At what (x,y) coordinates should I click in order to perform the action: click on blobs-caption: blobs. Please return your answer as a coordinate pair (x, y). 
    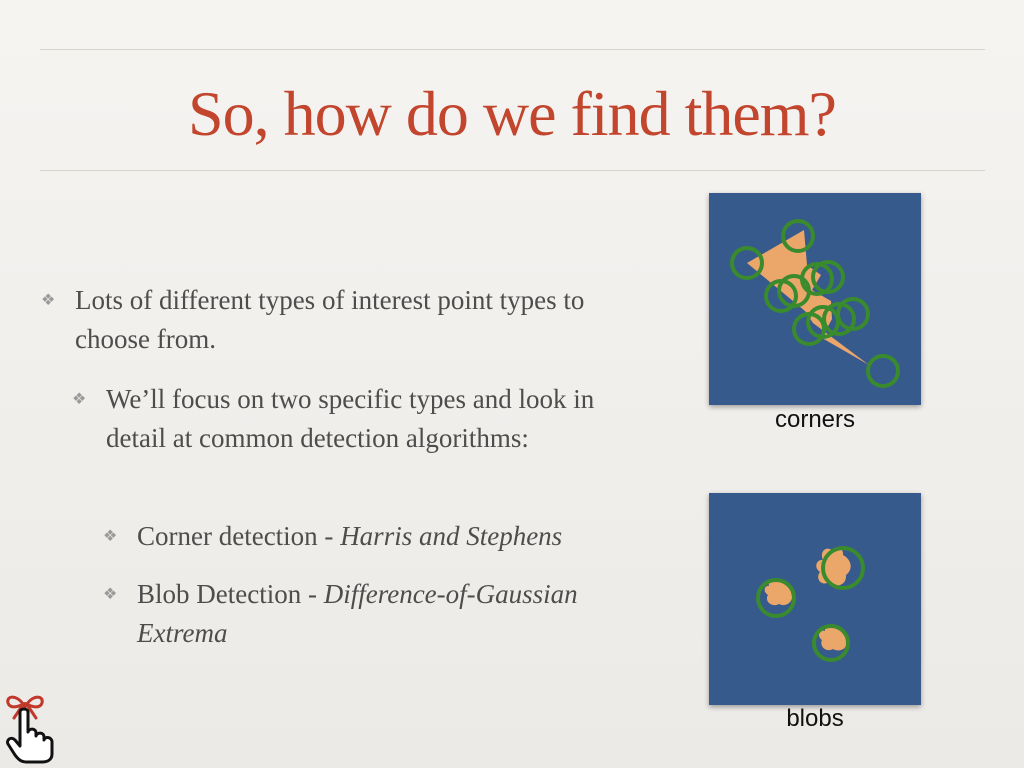
    Looking at the image, I should click on (815, 718).